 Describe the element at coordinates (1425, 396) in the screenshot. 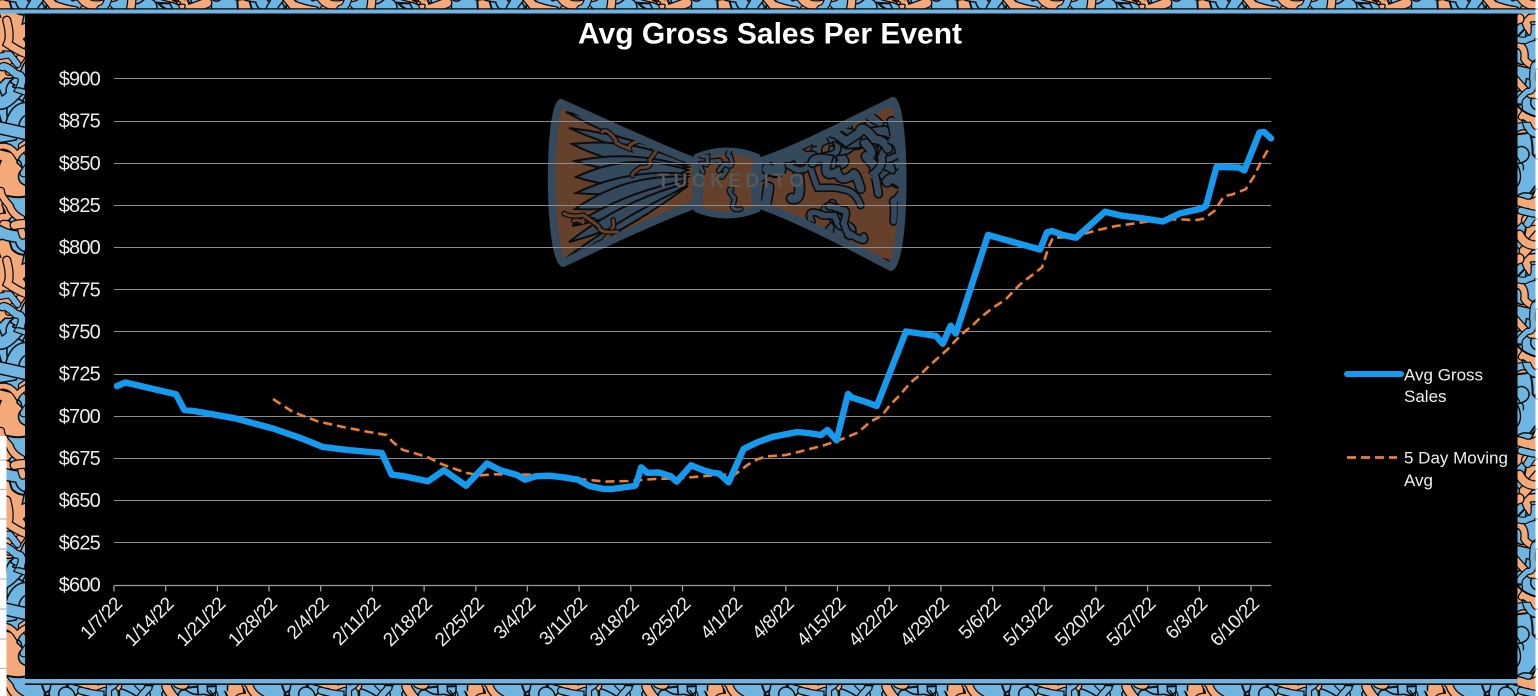

I see `svg-text: Sales` at that location.